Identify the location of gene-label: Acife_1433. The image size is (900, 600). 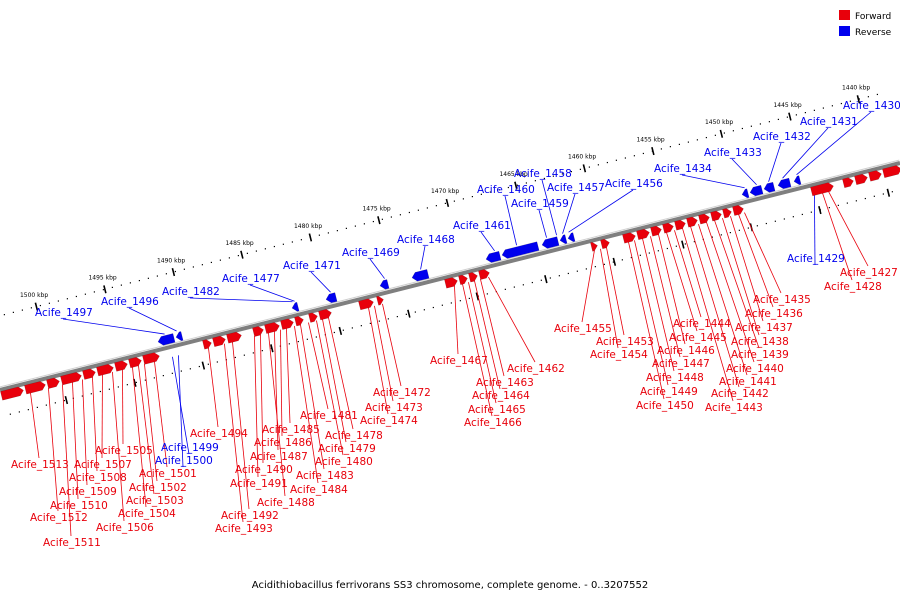
(733, 153).